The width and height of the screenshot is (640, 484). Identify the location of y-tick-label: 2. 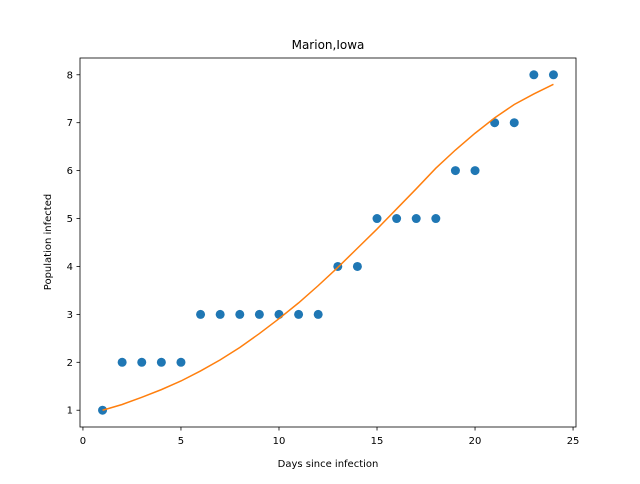
(70, 363).